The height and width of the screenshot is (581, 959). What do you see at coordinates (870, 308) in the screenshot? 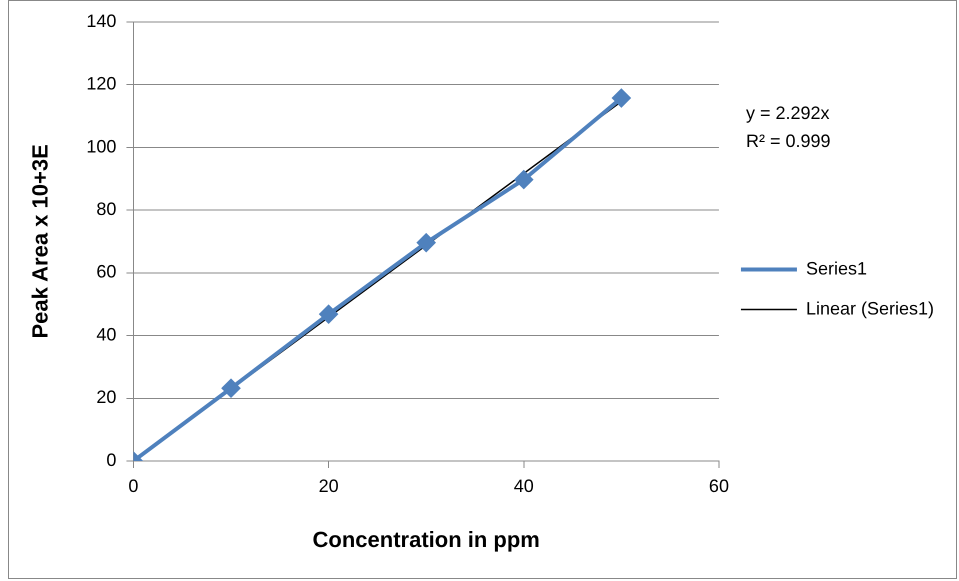
I see `legend-label: Linear (Series1)` at bounding box center [870, 308].